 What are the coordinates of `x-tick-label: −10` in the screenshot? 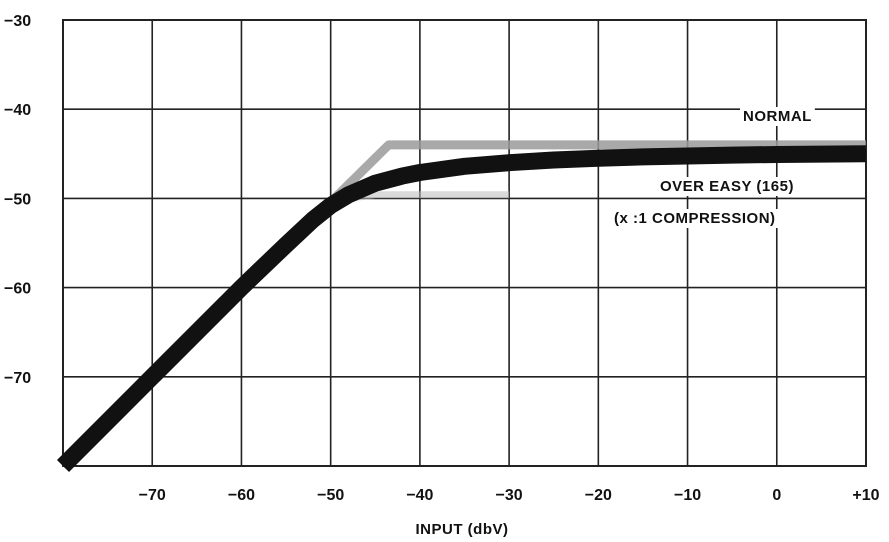 It's located at (687, 495).